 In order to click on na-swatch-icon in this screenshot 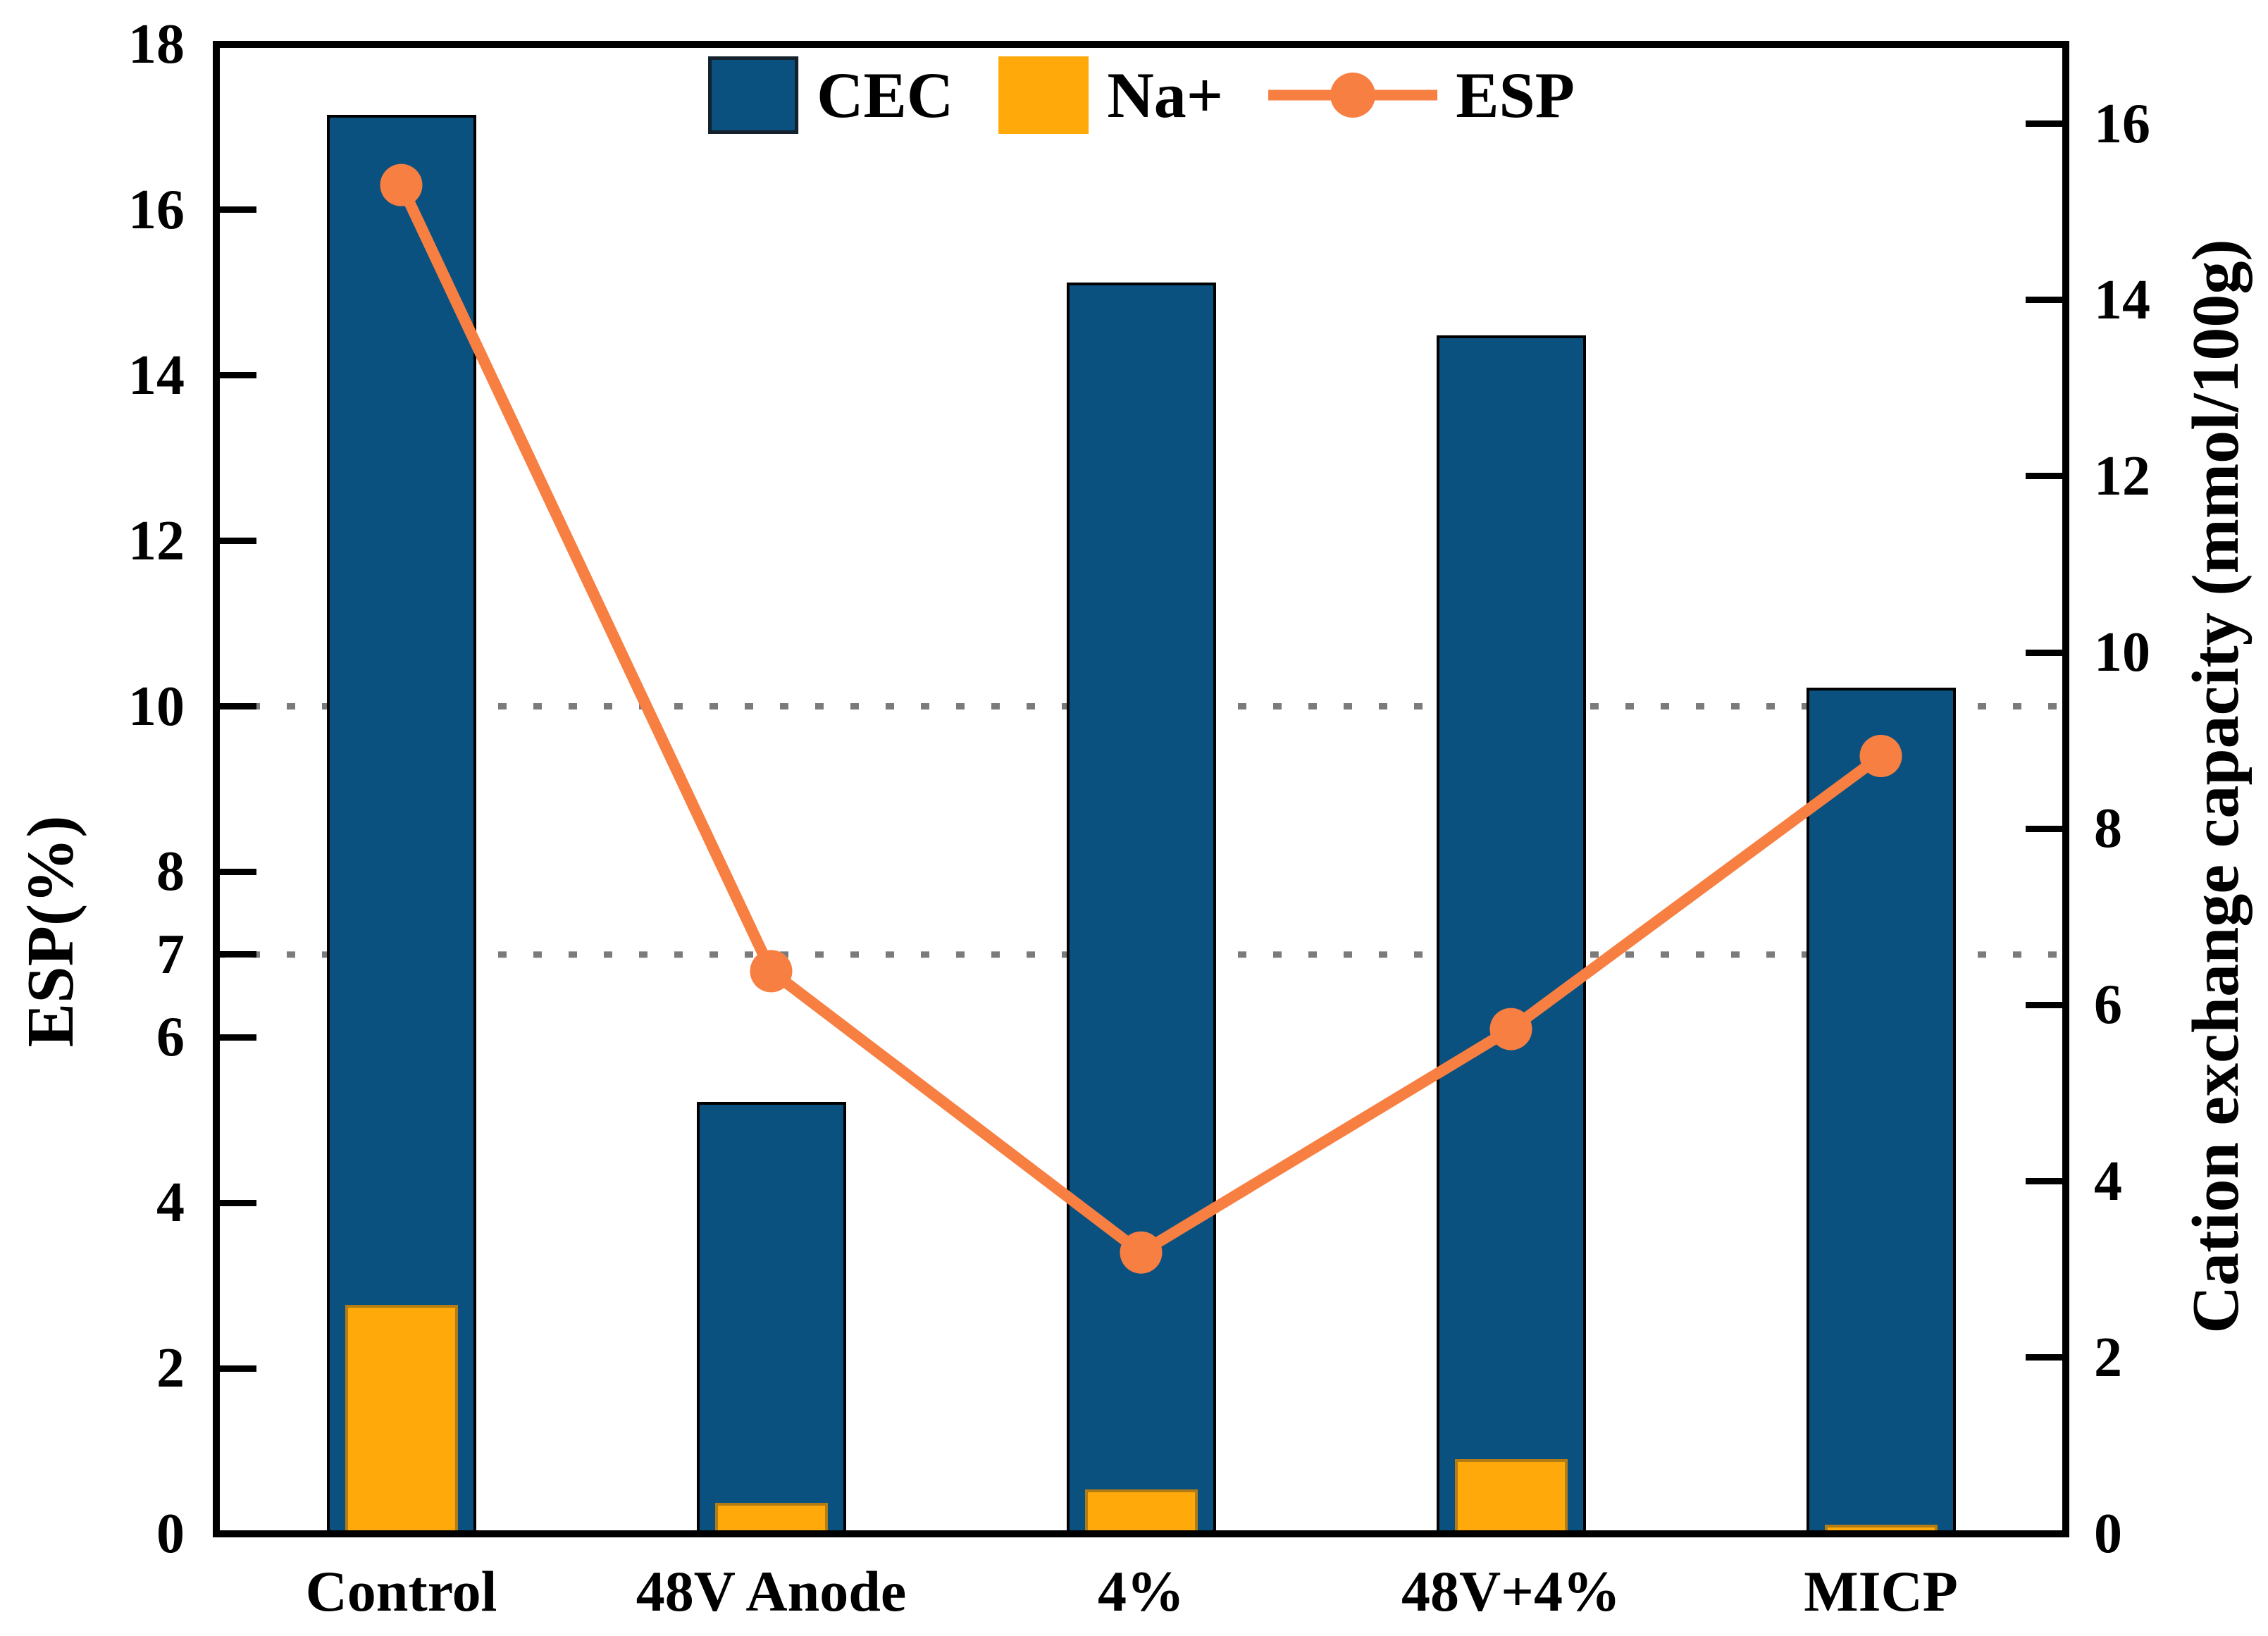, I will do `click(1043, 95)`.